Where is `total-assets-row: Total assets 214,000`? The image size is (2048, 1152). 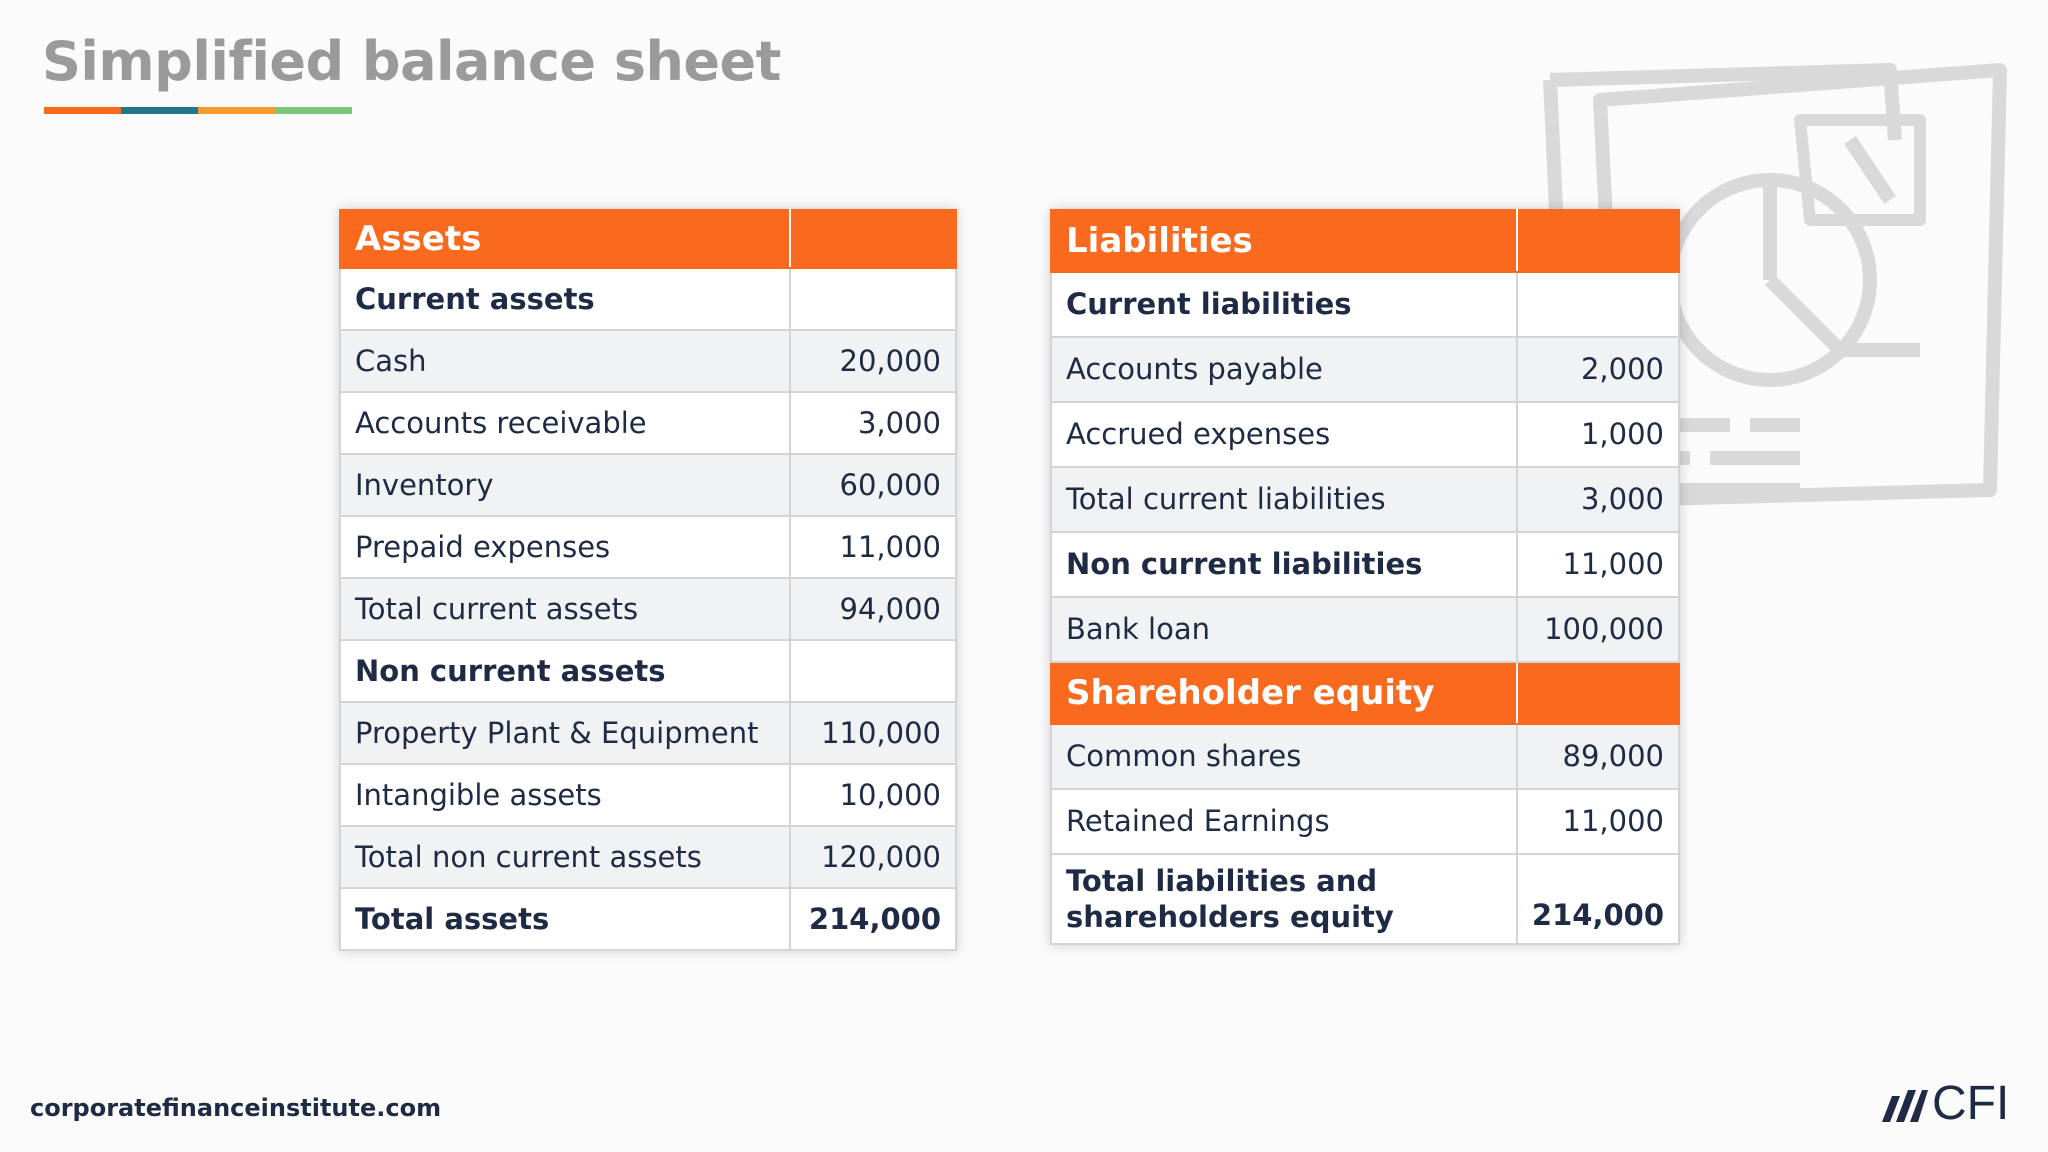
total-assets-row: Total assets 214,000 is located at coordinates (648, 919).